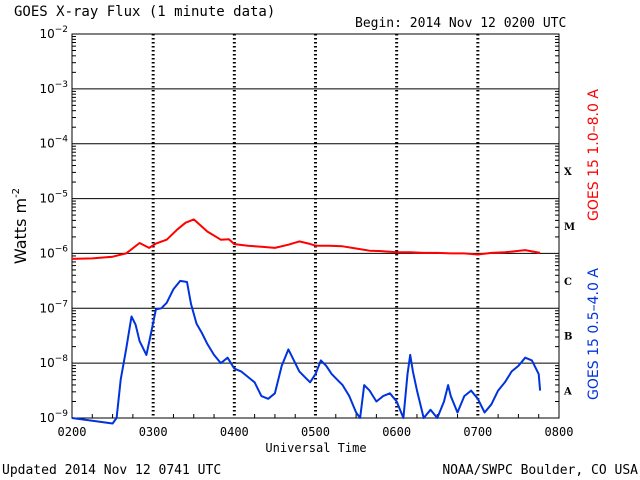  I want to click on x-tick-label: 0700, so click(477, 432).